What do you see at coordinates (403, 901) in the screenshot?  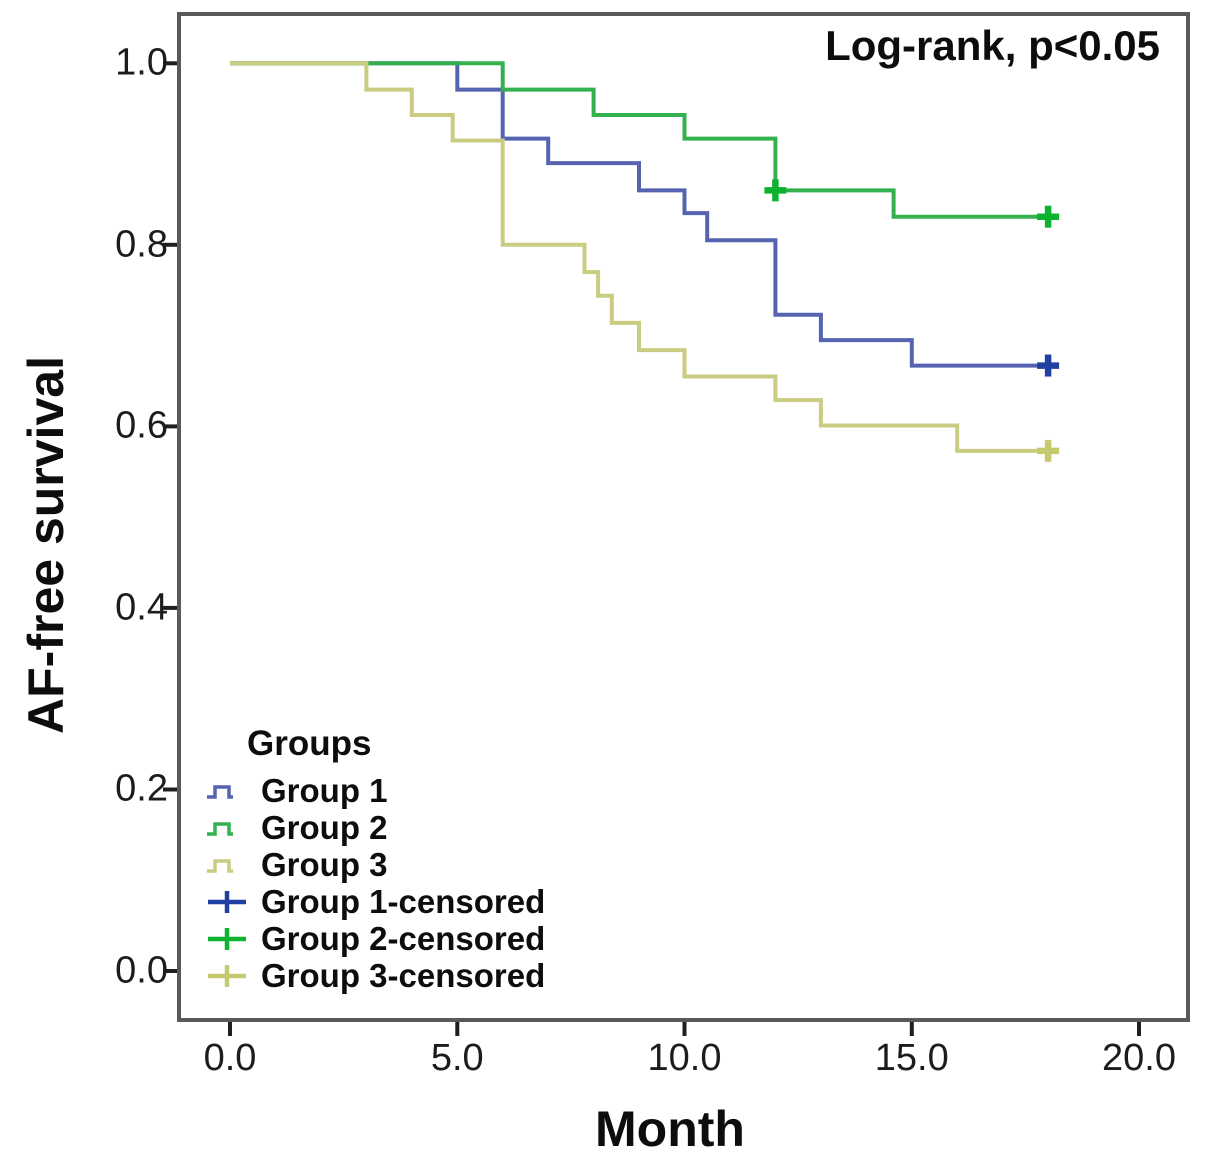 I see `legend-item-label: Group 1-censored` at bounding box center [403, 901].